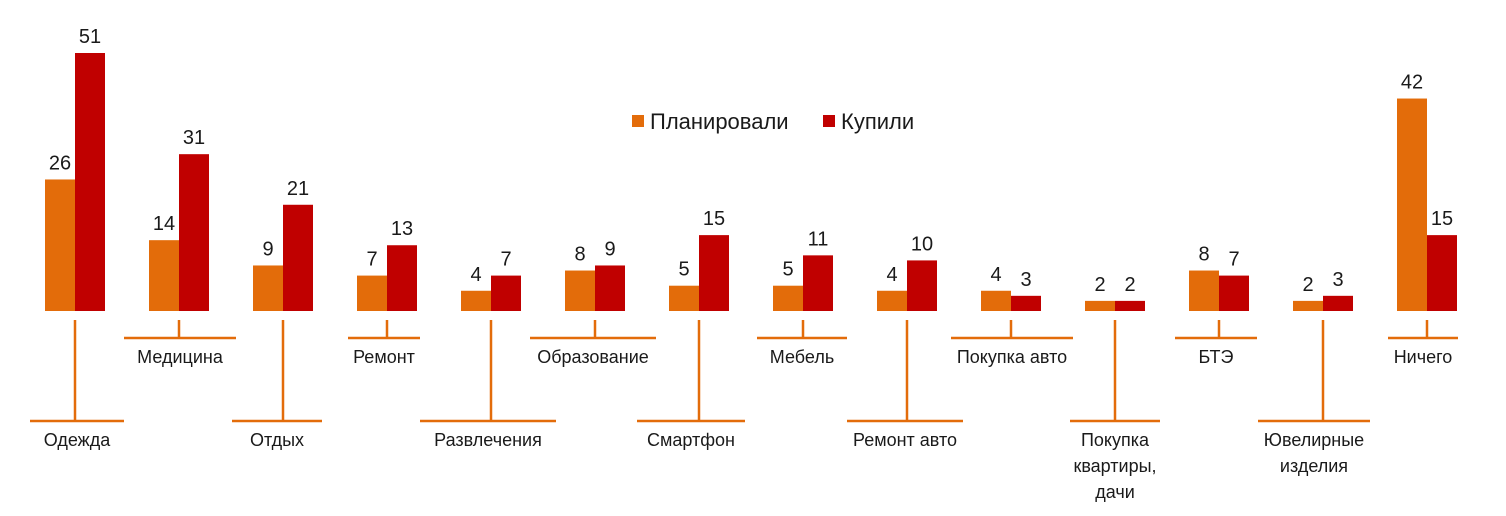 This screenshot has height=516, width=1506. What do you see at coordinates (891, 275) in the screenshot?
I see `value-label-planned-8: 4` at bounding box center [891, 275].